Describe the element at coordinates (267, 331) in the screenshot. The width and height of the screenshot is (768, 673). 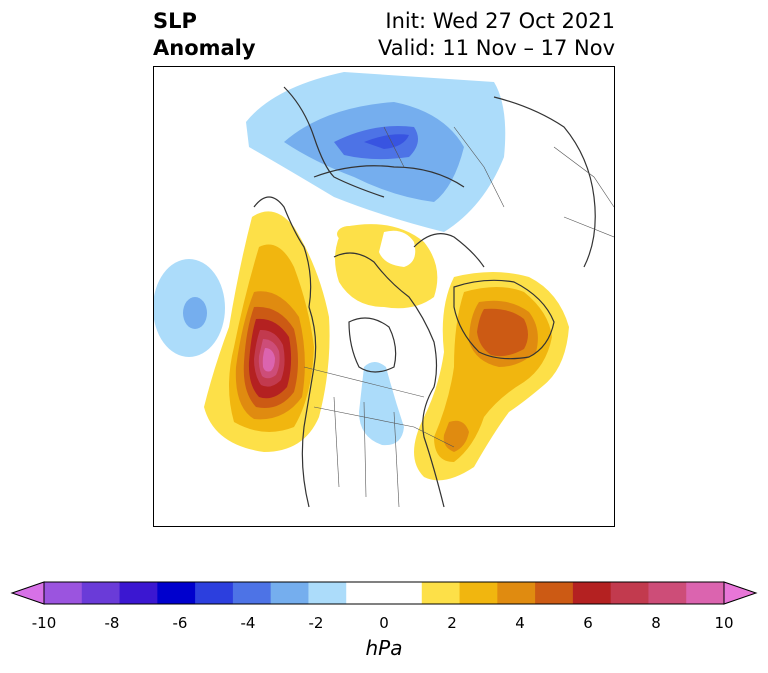
I see `pacific-positive-anomaly` at that location.